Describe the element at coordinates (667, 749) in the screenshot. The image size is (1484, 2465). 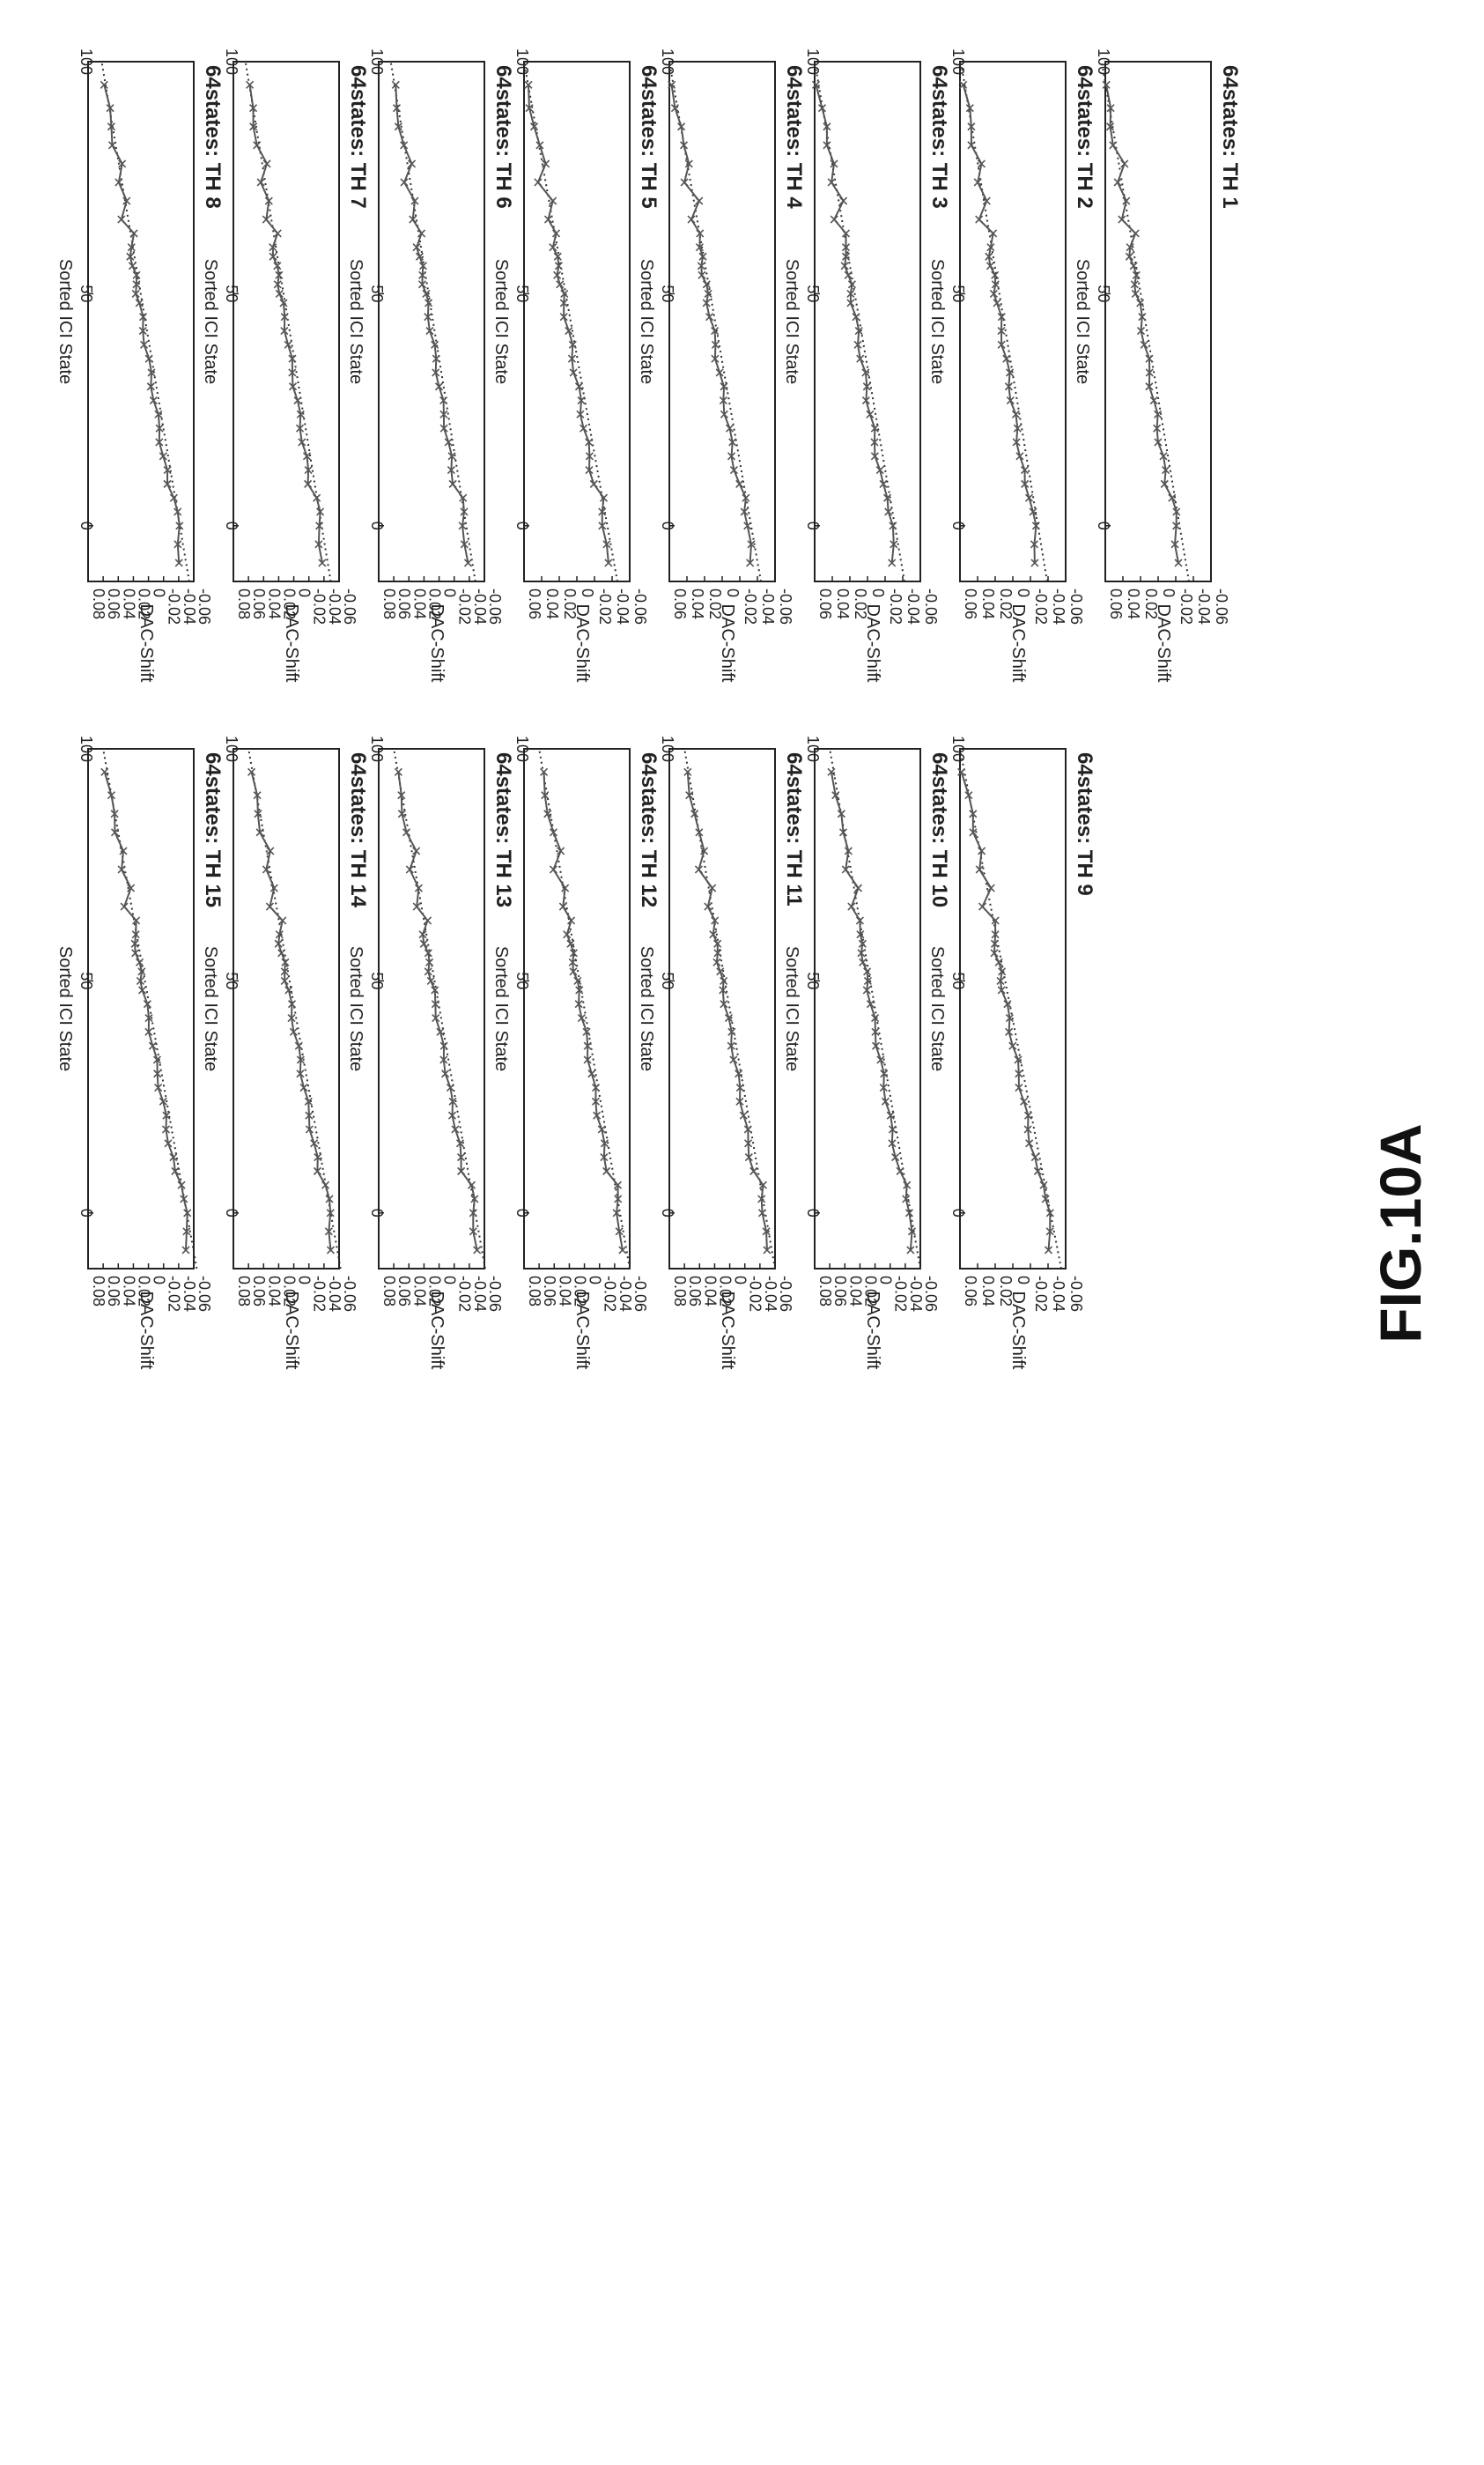
I see `x-tick-label: 100` at that location.